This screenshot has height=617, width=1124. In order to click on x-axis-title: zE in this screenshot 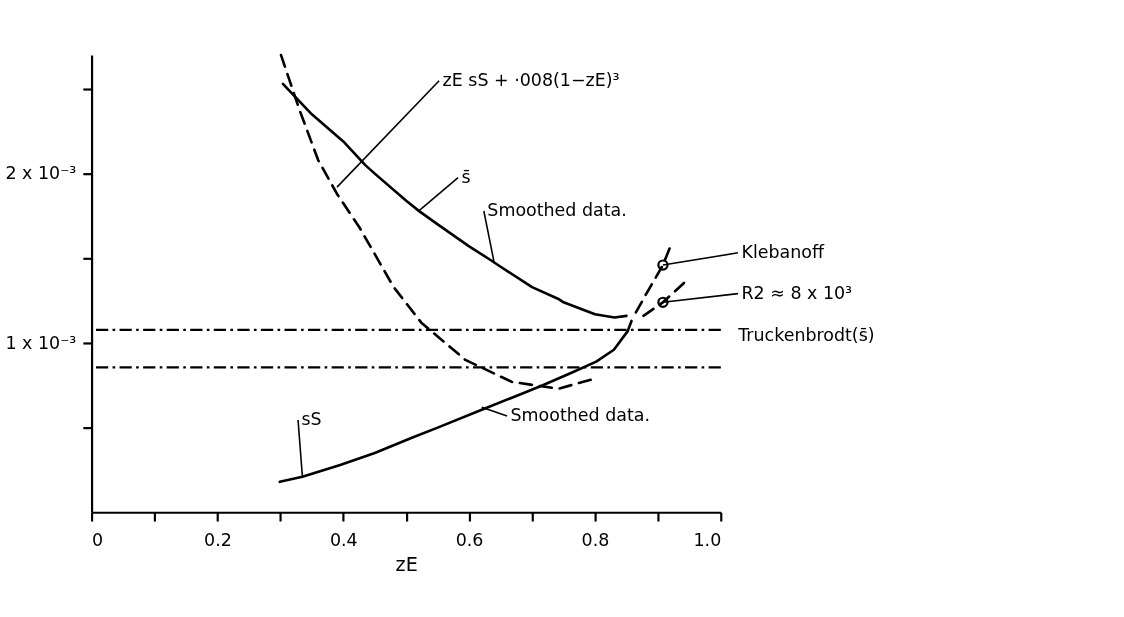, I will do `click(406, 565)`.